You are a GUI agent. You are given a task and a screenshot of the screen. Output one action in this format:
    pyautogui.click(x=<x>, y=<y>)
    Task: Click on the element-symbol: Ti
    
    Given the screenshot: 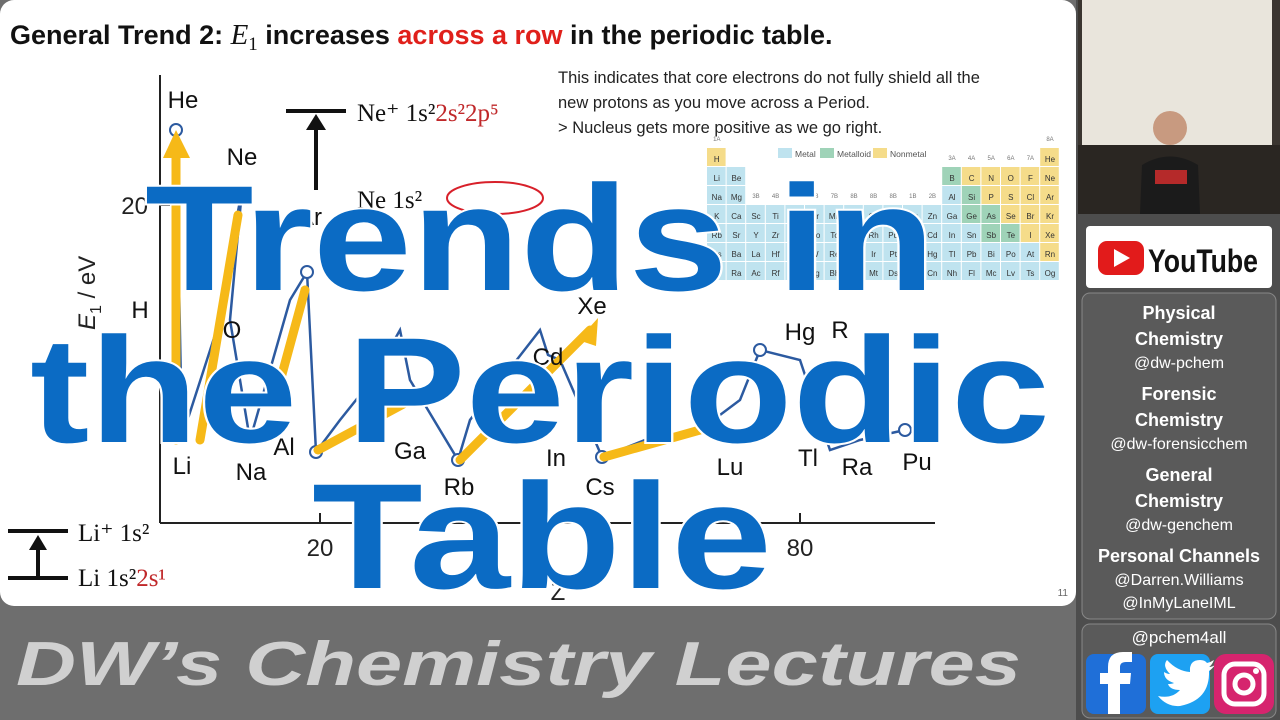 What is the action you would take?
    pyautogui.click(x=775, y=216)
    